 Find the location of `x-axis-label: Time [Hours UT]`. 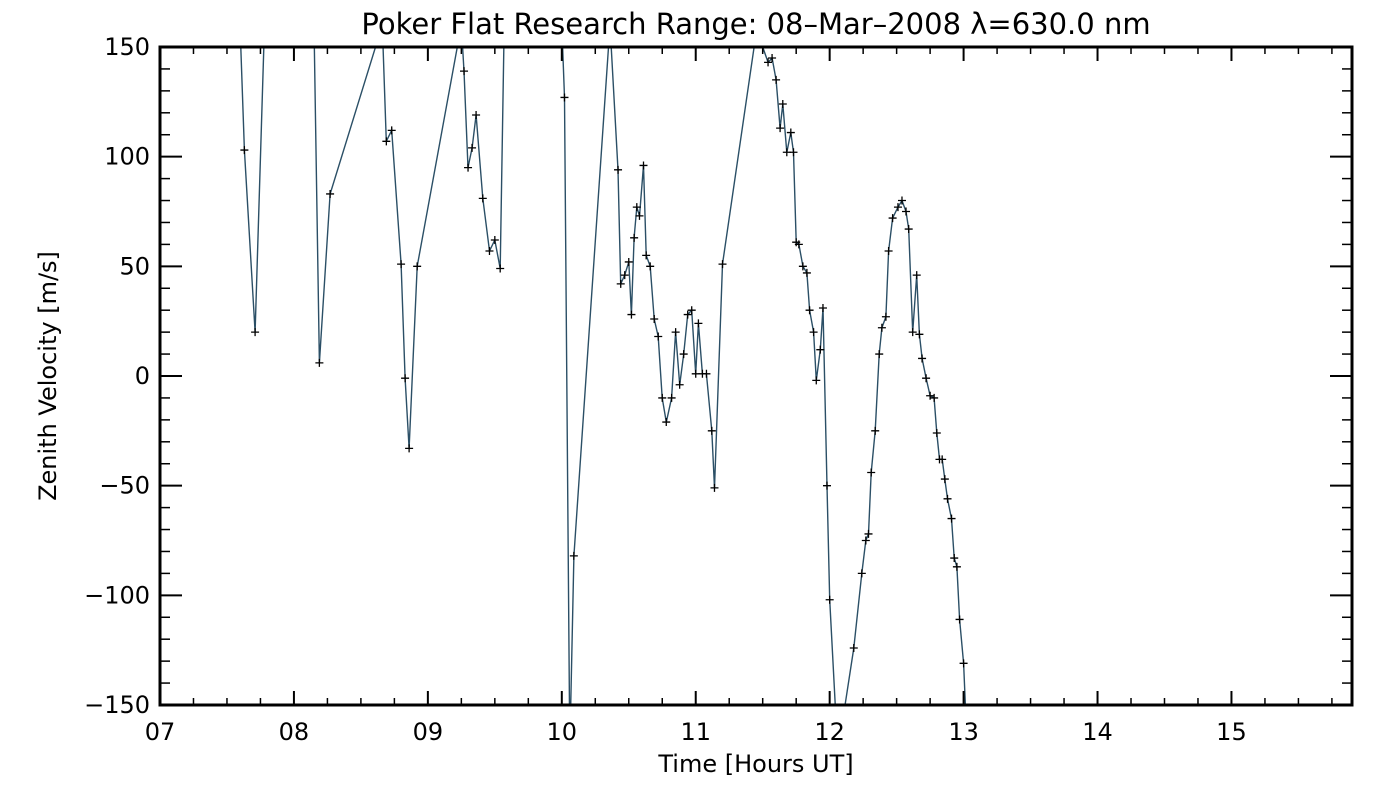

x-axis-label: Time [Hours UT] is located at coordinates (755, 764).